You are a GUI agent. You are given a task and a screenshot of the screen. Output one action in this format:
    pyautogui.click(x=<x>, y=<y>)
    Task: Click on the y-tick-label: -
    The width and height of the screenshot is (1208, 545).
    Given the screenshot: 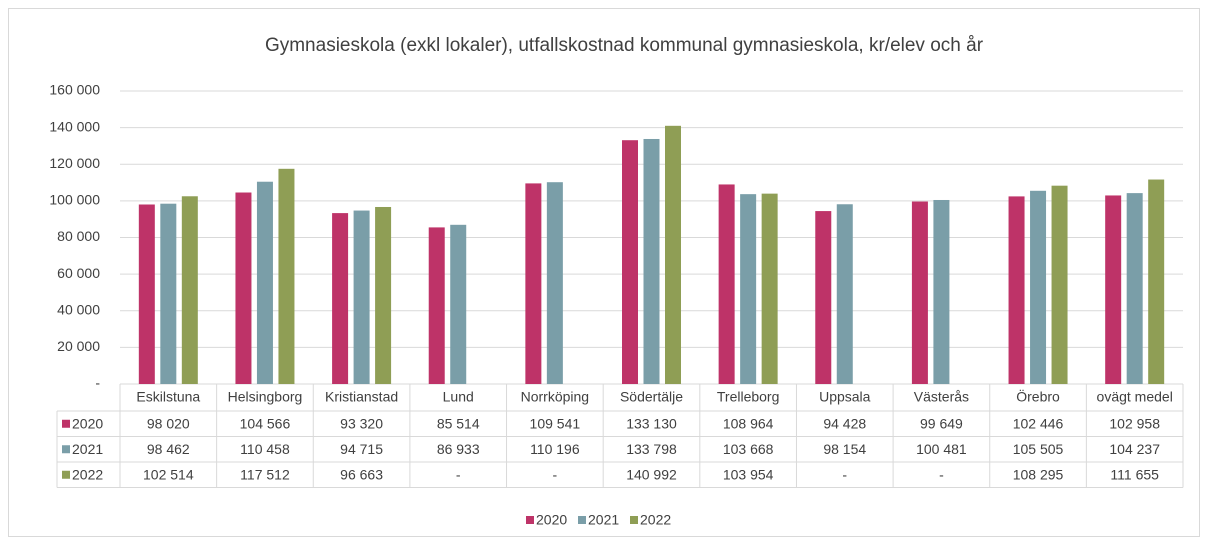 What is the action you would take?
    pyautogui.click(x=97, y=383)
    